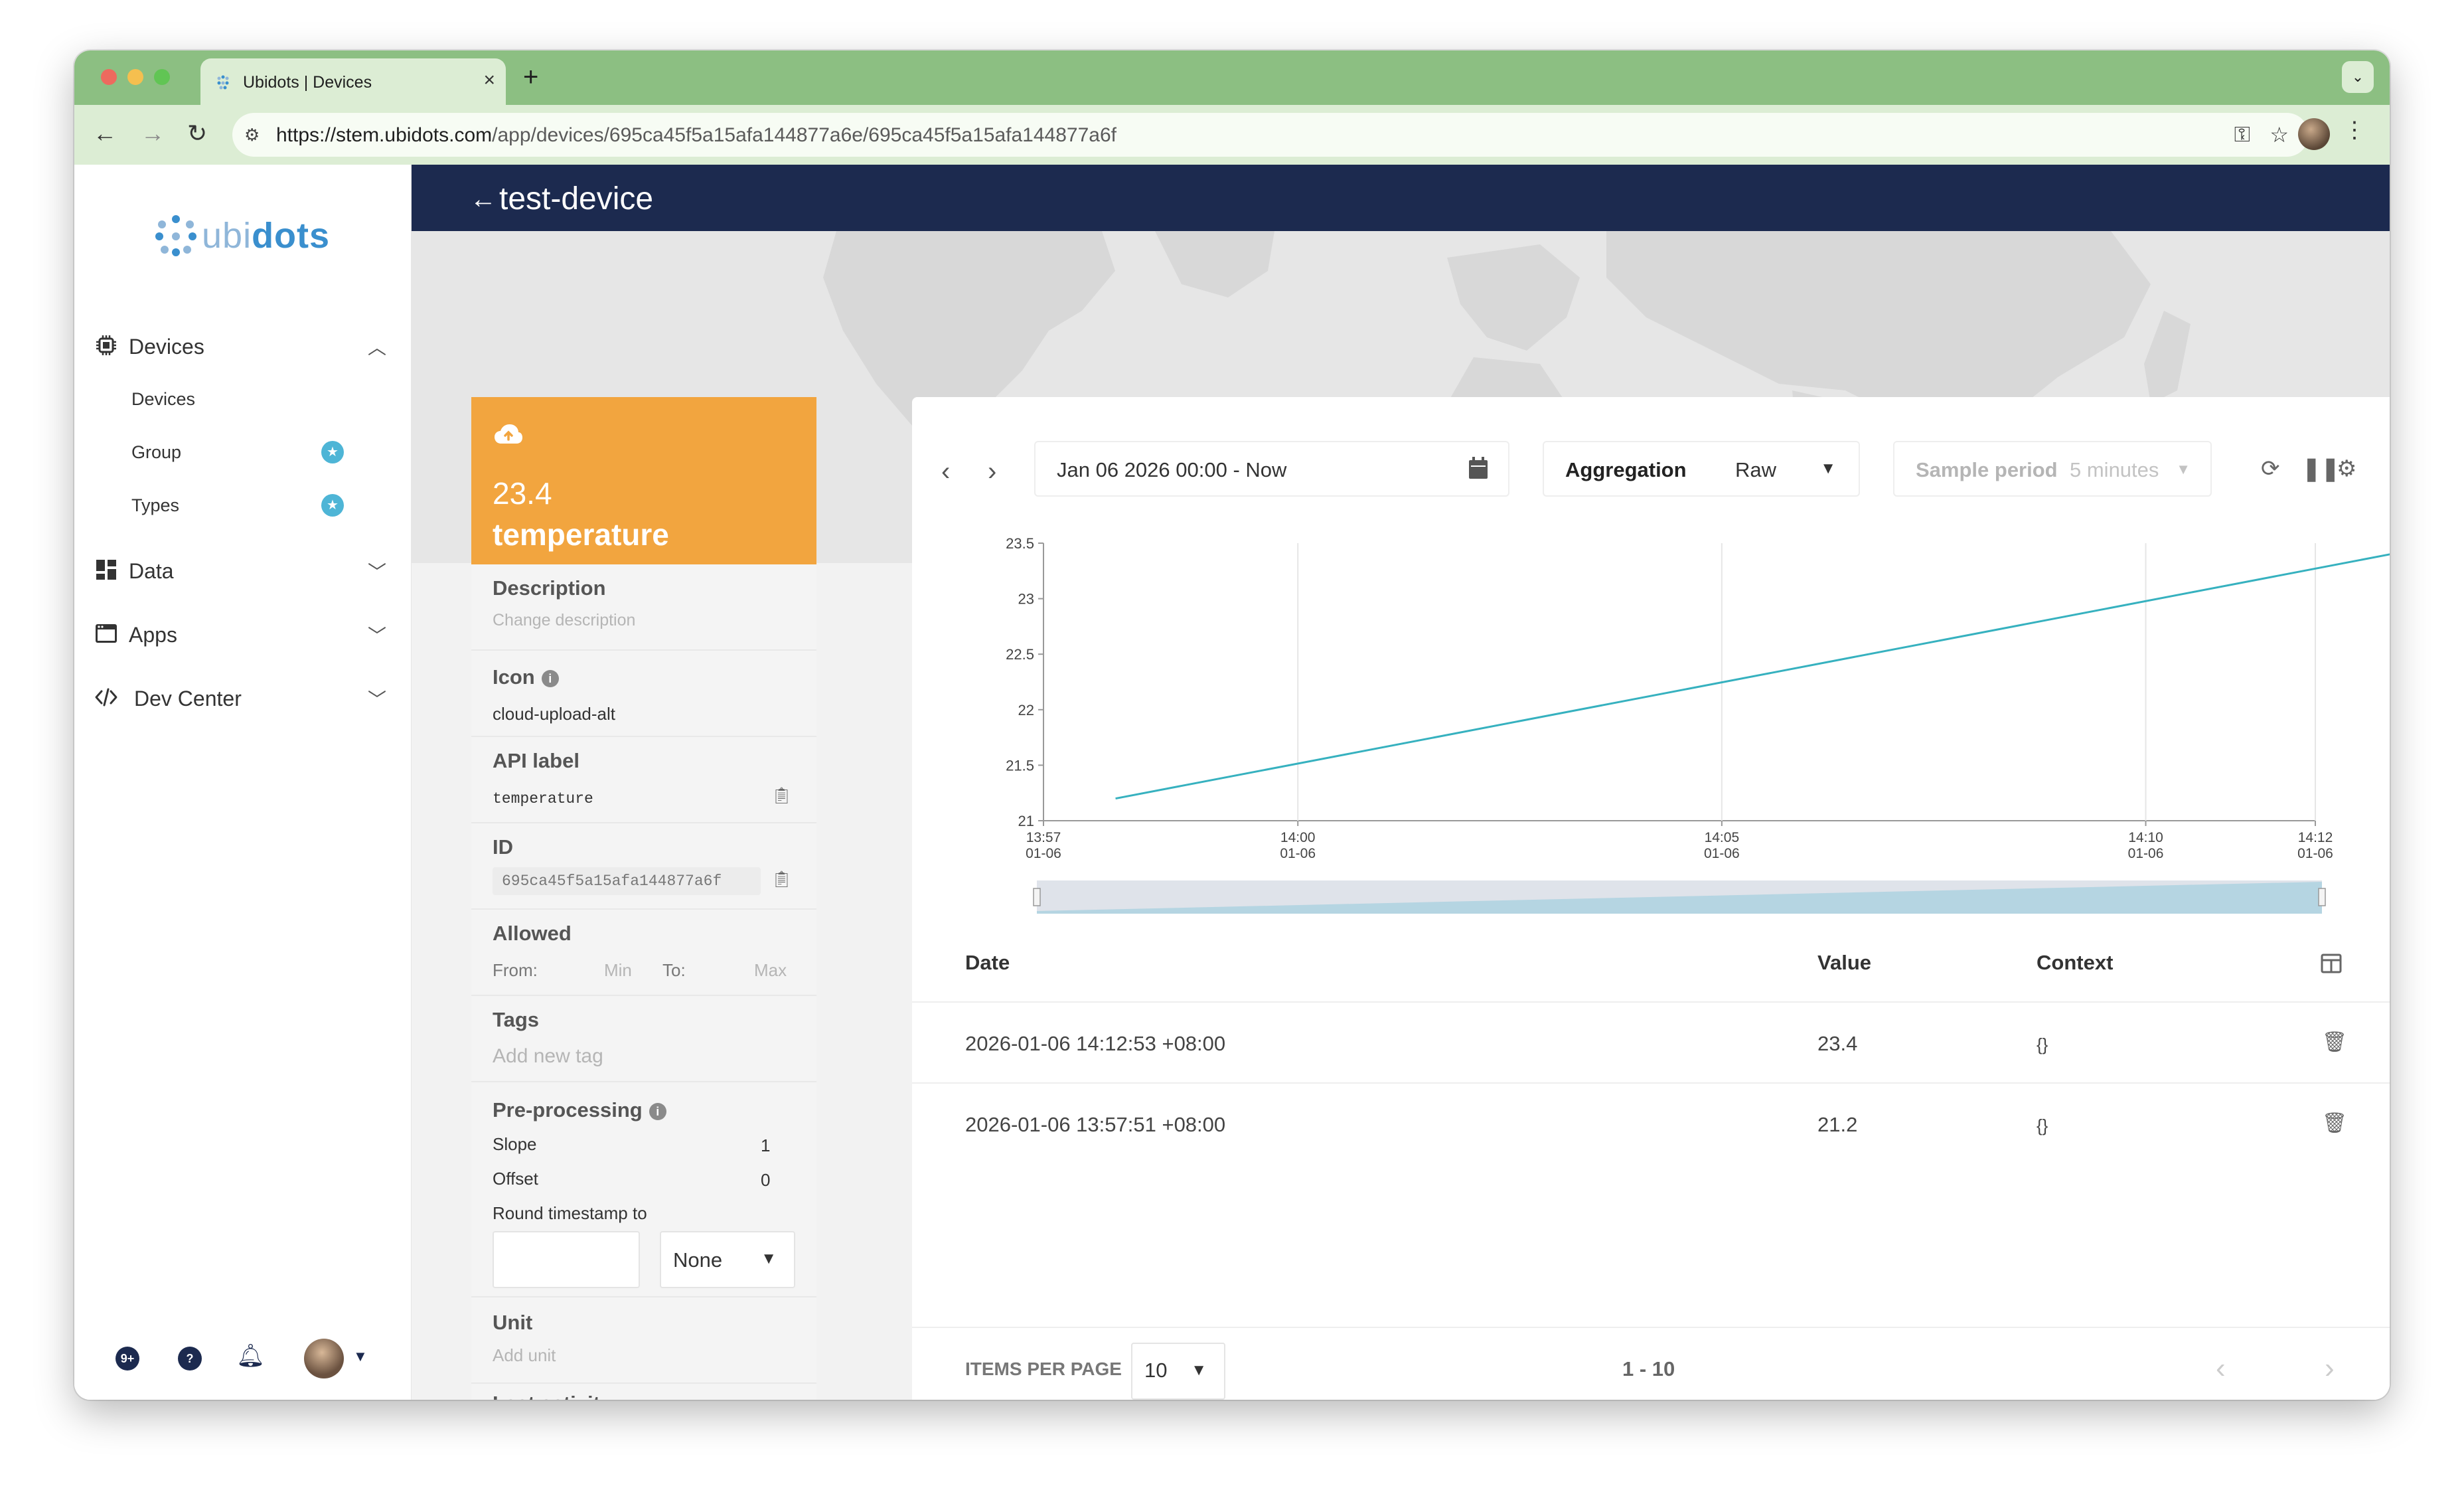 This screenshot has height=1498, width=2464. Describe the element at coordinates (324, 1358) in the screenshot. I see `user-avatar` at that location.